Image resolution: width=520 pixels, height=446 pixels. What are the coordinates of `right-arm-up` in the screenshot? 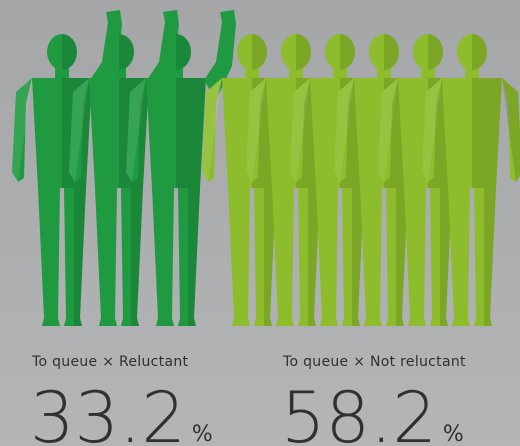 It's located at (220, 55).